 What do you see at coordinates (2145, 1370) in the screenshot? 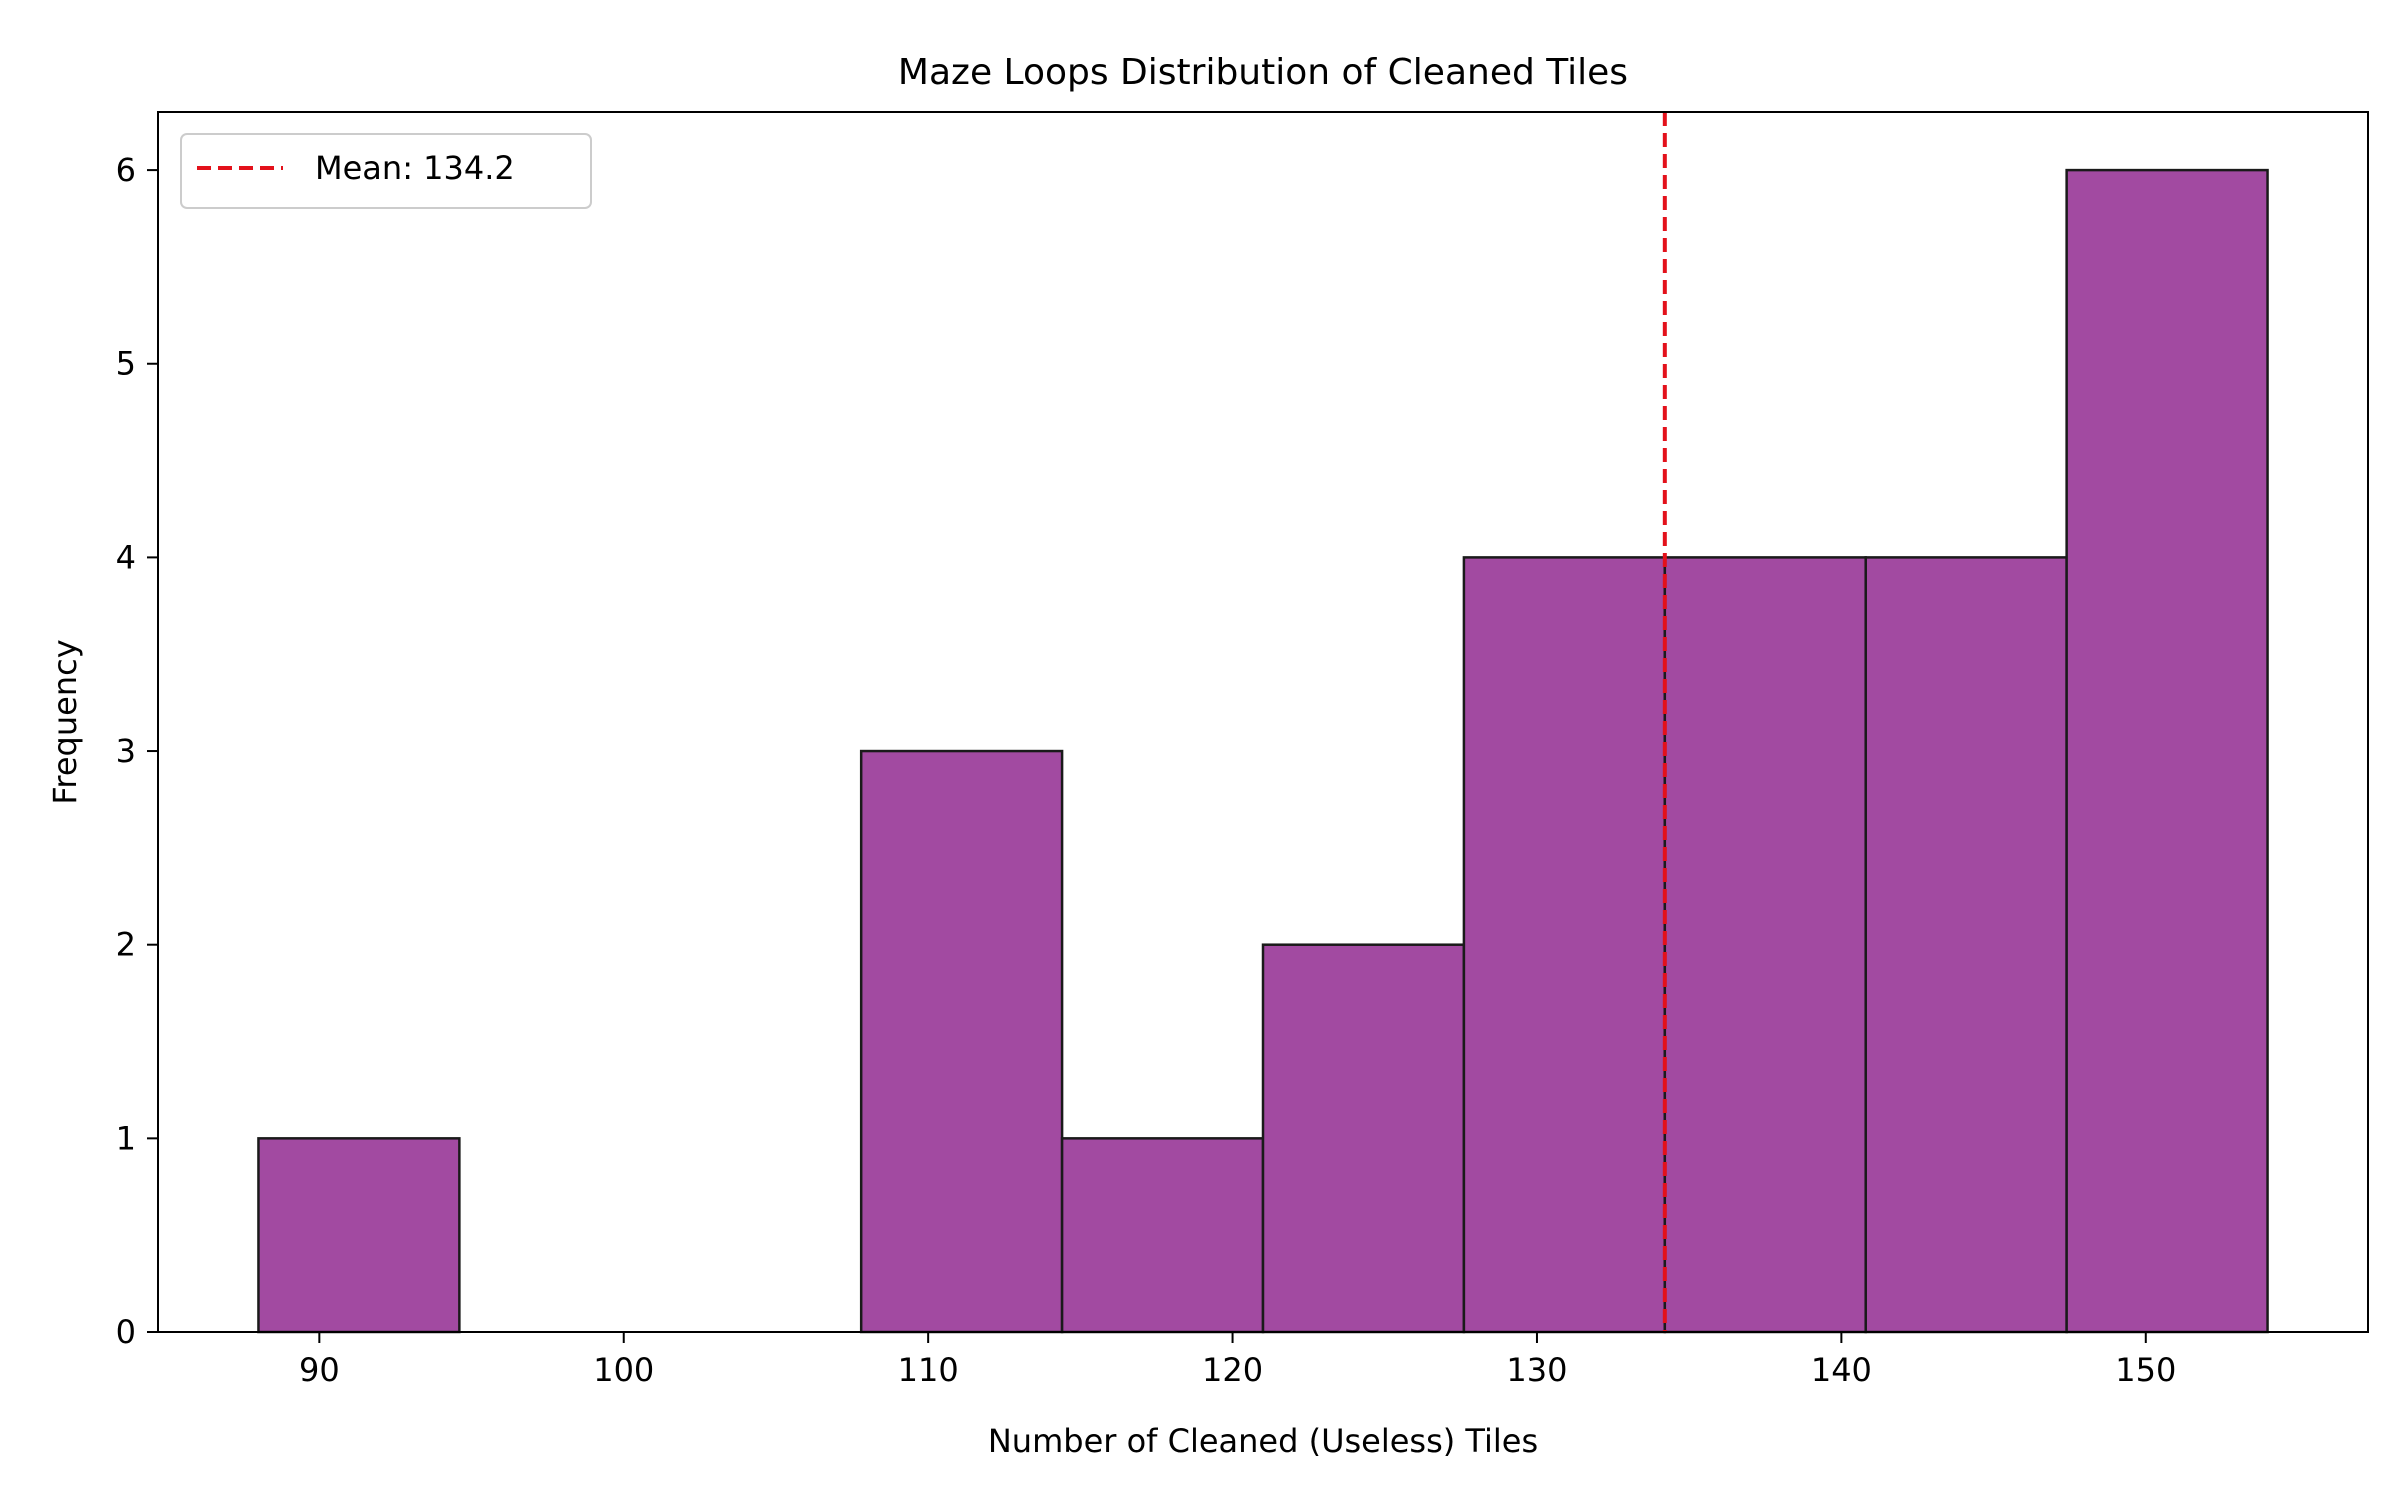
I see `x-tick-label: 150` at bounding box center [2145, 1370].